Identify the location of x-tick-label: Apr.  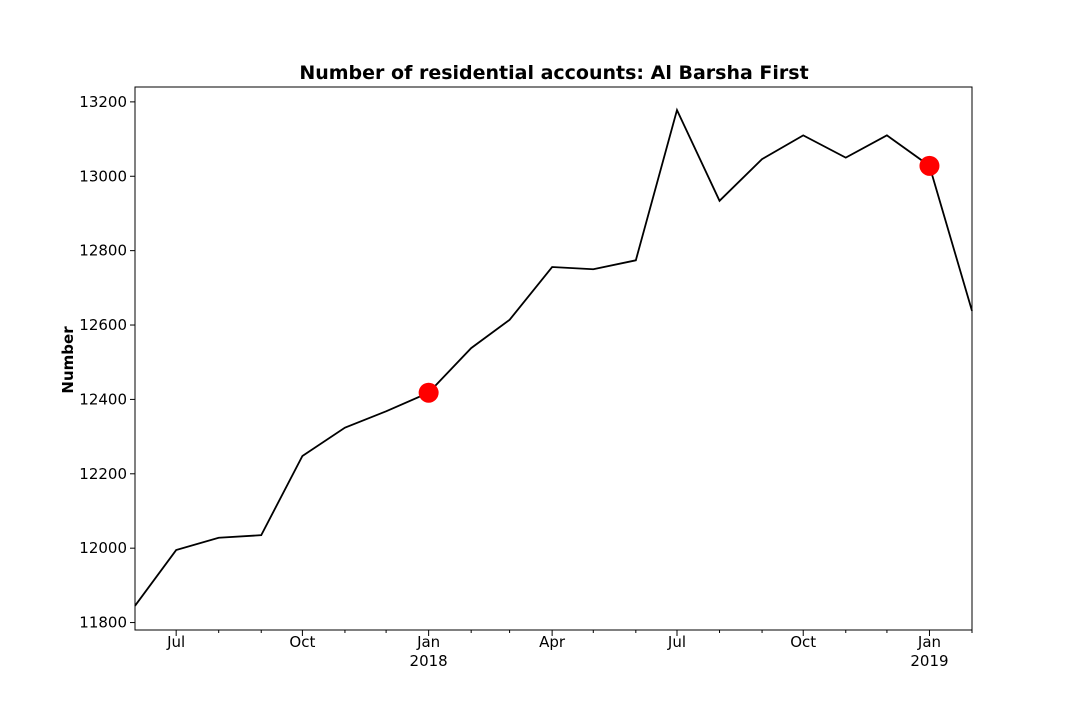
(552, 642).